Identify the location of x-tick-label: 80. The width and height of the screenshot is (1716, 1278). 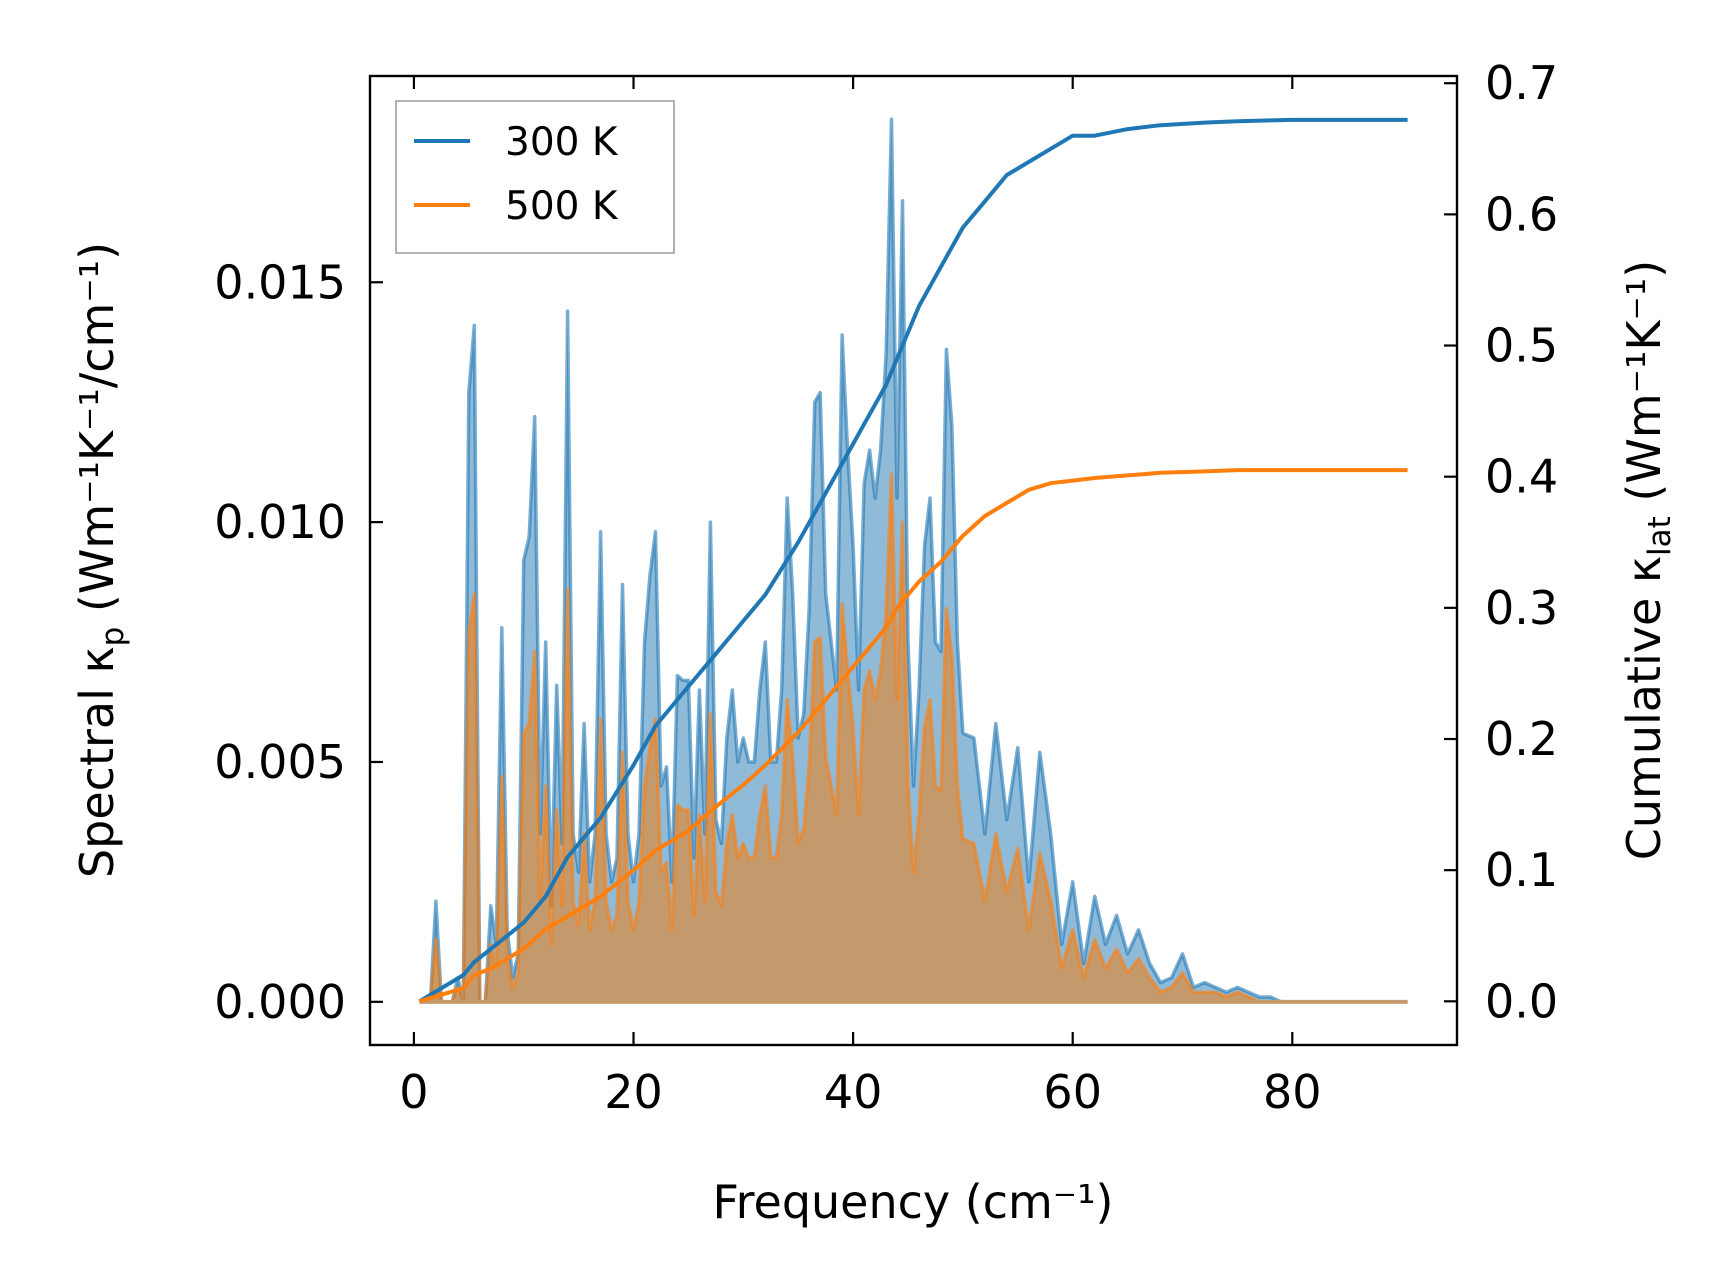
(1292, 1092).